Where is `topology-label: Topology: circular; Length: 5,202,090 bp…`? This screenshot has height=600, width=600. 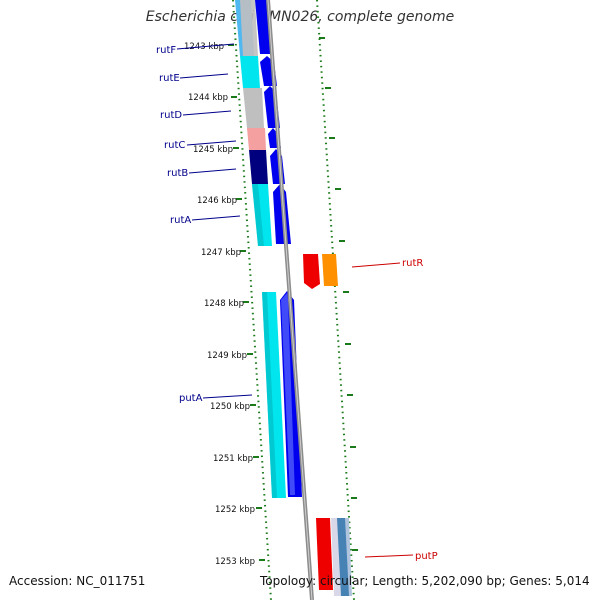
topology-label: Topology: circular; Length: 5,202,090 bp… is located at coordinates (425, 581).